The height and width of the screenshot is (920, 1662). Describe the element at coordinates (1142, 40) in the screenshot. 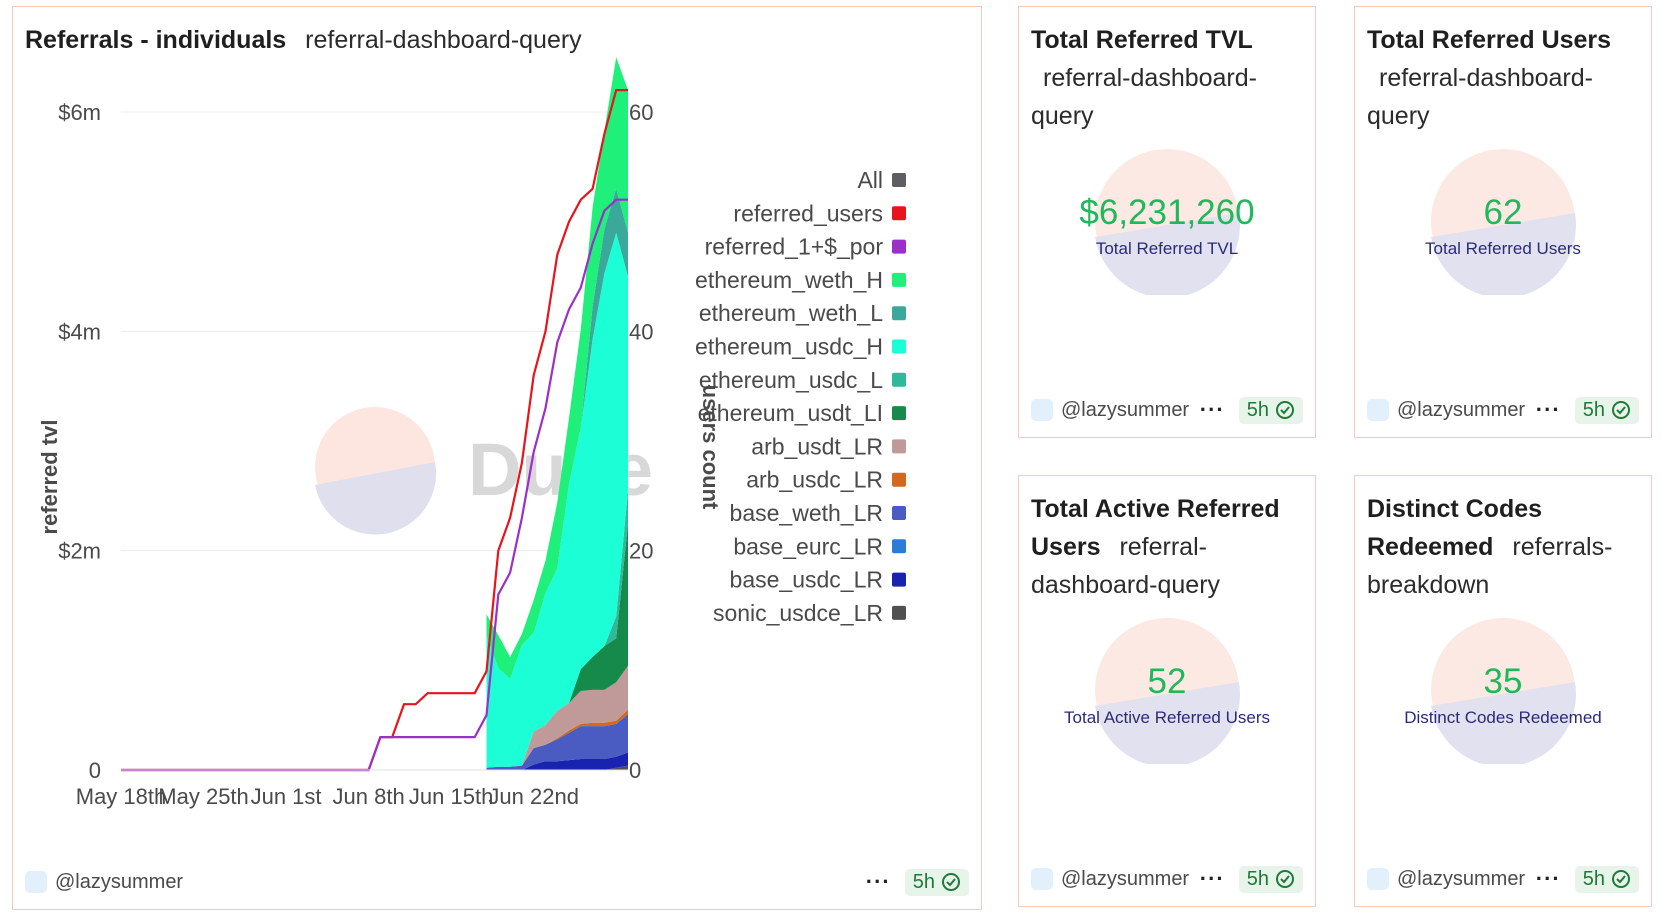

I see `card-title-text: Total Referred TVL` at that location.